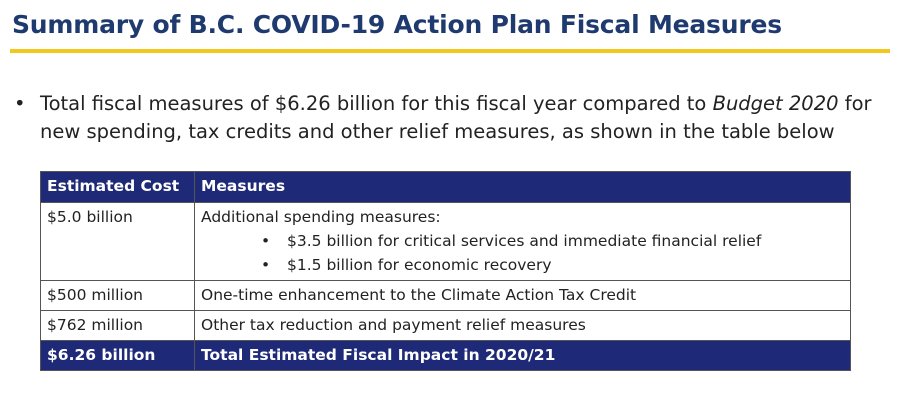  What do you see at coordinates (117, 355) in the screenshot?
I see `total-cost: $6.26 billion` at bounding box center [117, 355].